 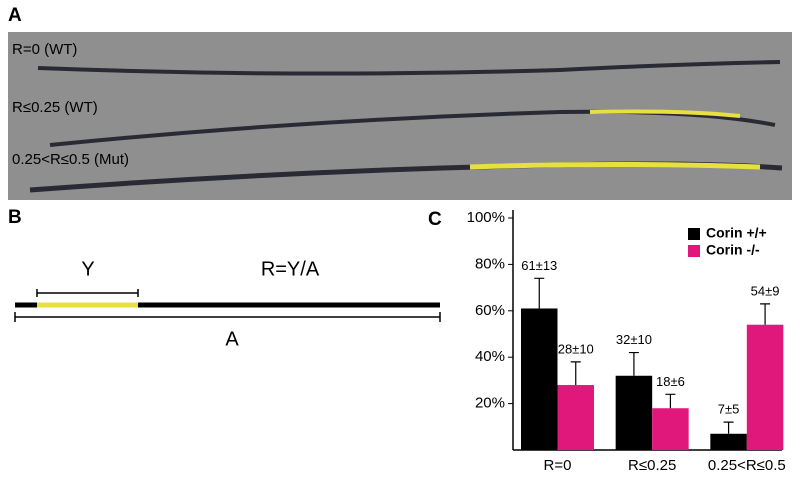 What do you see at coordinates (87, 269) in the screenshot?
I see `y-label: Y` at bounding box center [87, 269].